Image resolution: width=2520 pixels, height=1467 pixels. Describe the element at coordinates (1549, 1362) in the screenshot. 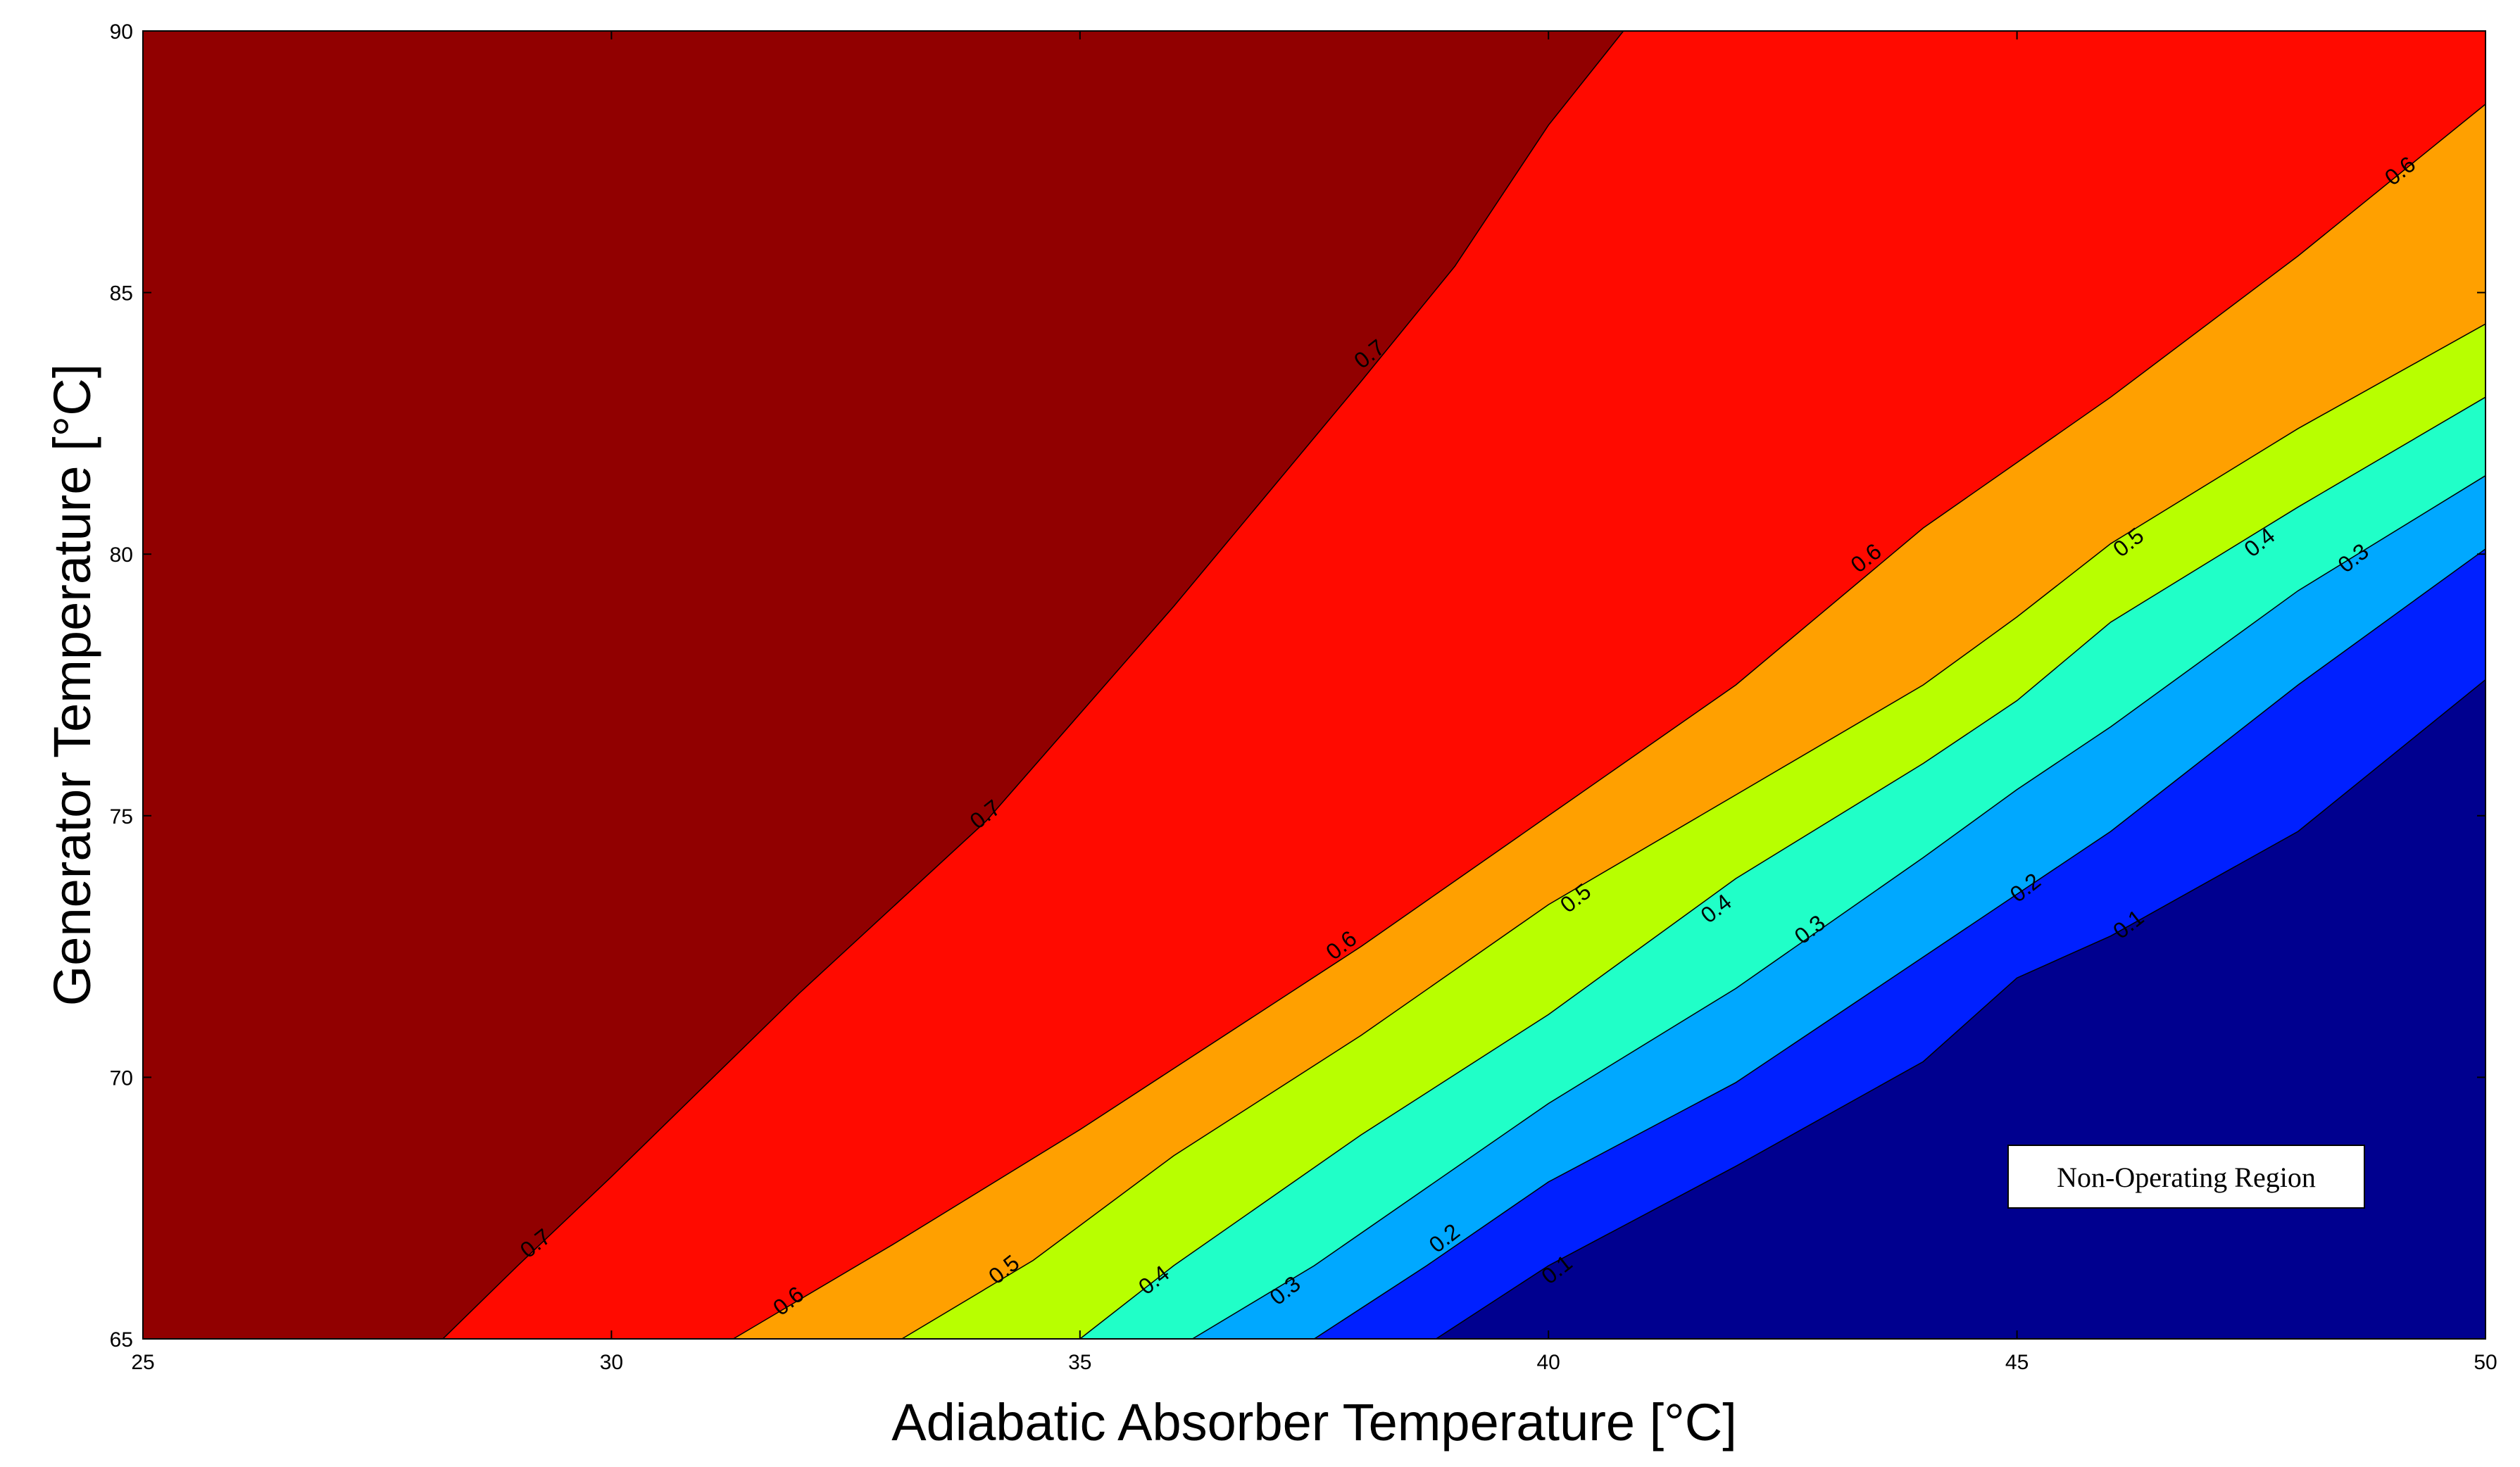

I see `x-tick-label: 40` at that location.